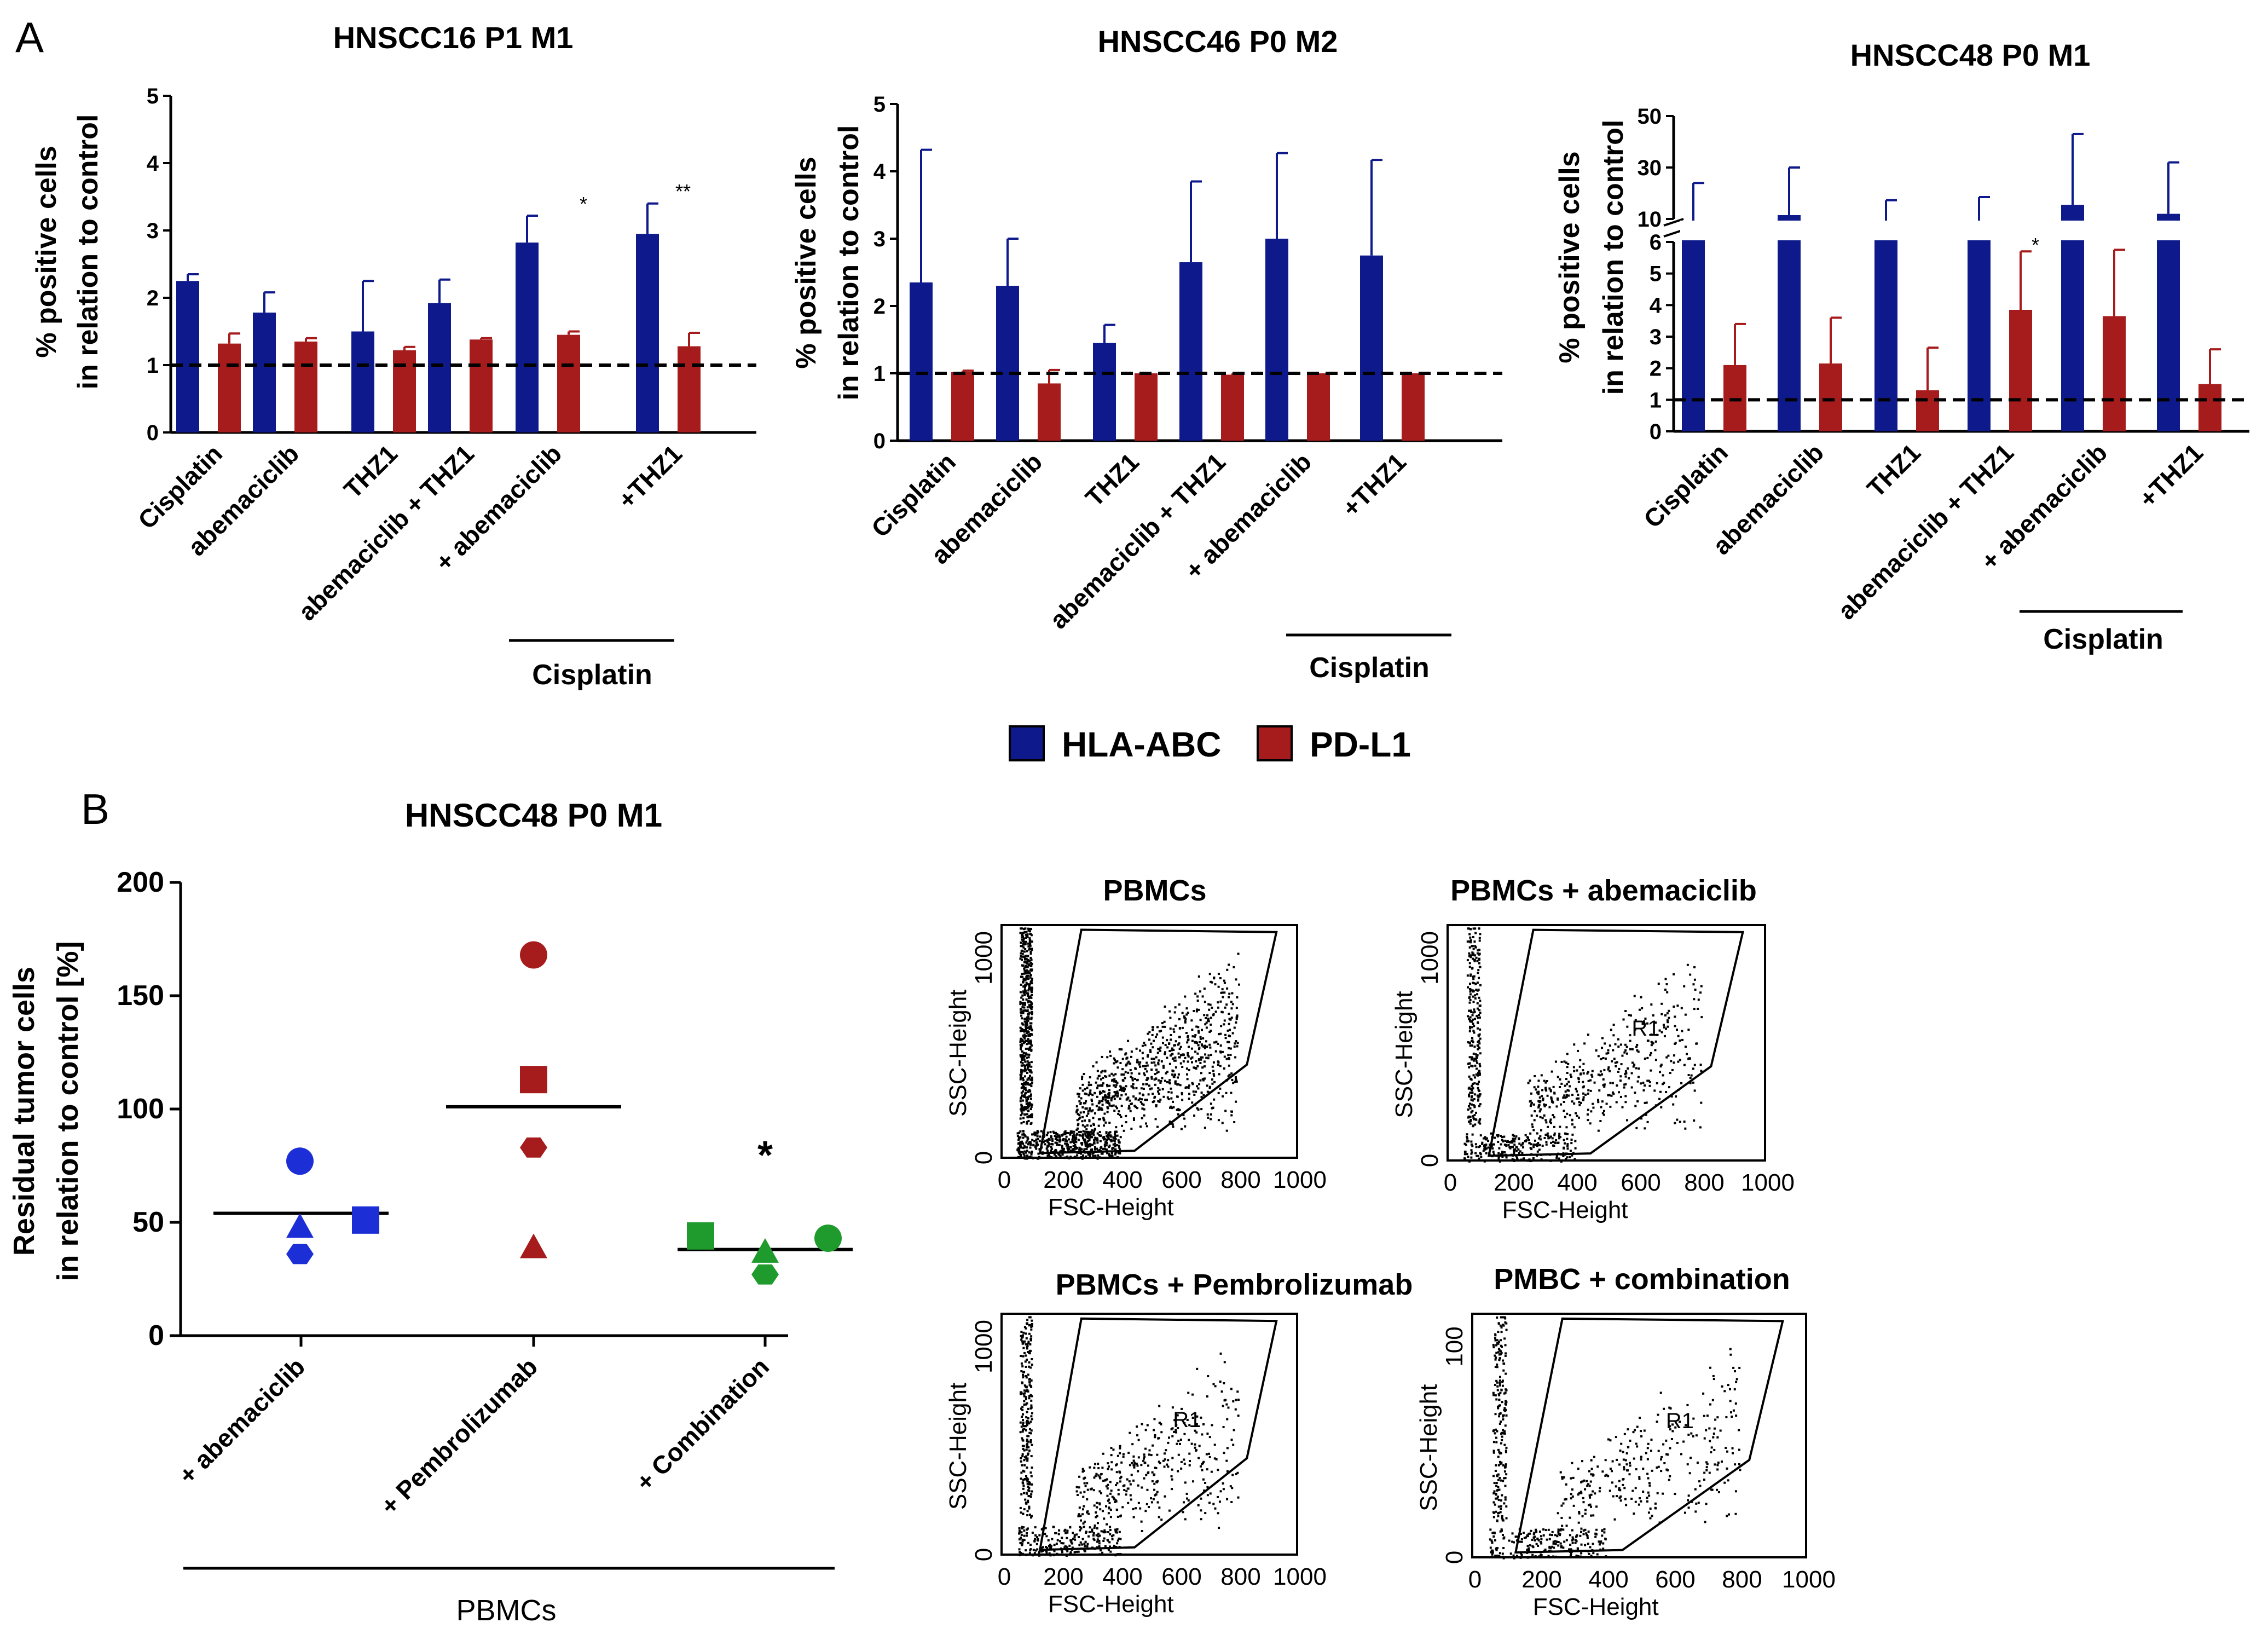  What do you see at coordinates (1675, 1580) in the screenshot?
I see `x-tick-label: 600` at bounding box center [1675, 1580].